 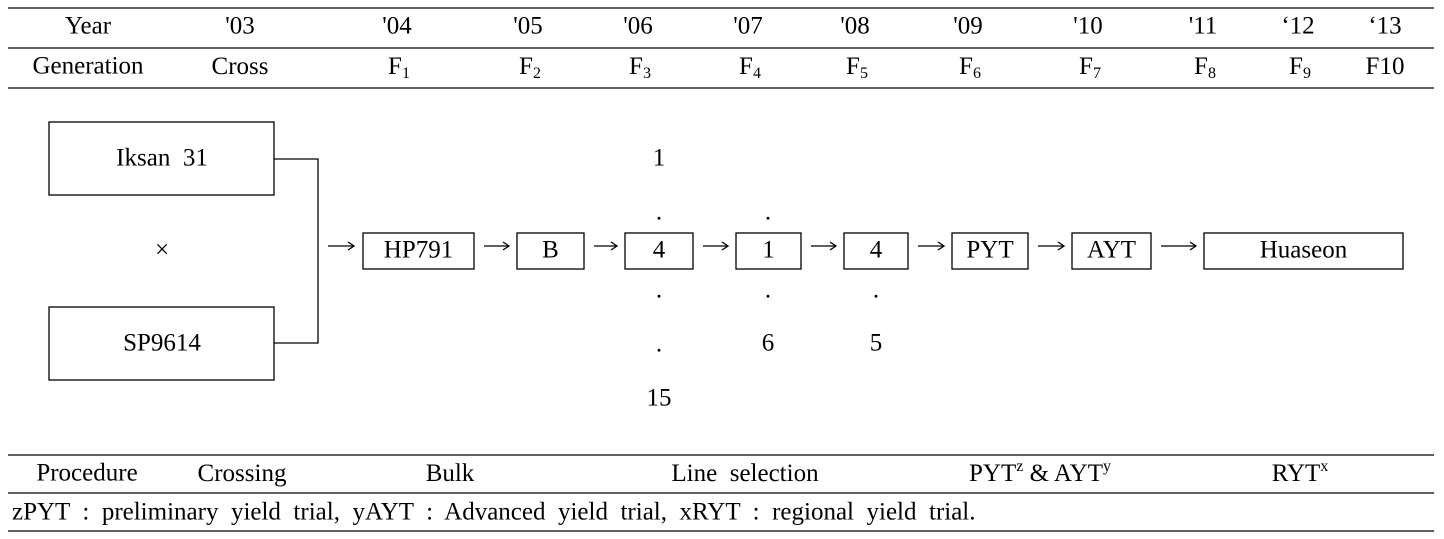 I want to click on procedure-sup: z, so click(x=1019, y=466).